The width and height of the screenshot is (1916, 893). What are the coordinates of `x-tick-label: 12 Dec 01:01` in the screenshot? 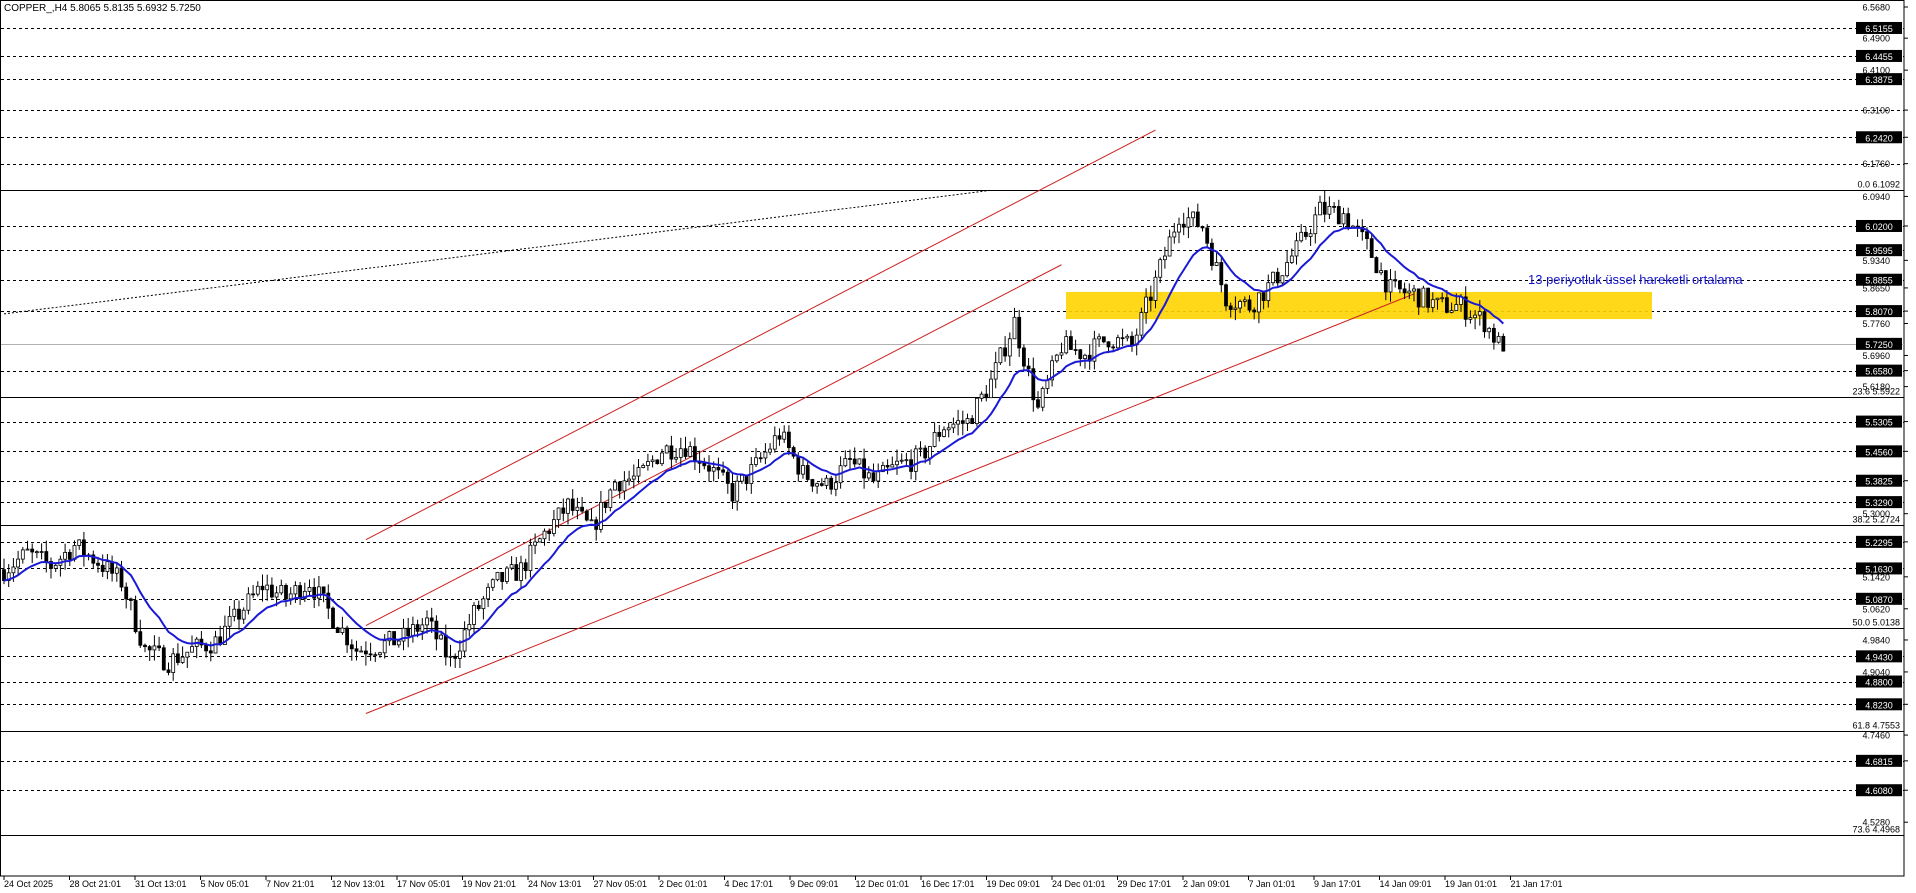 It's located at (883, 883).